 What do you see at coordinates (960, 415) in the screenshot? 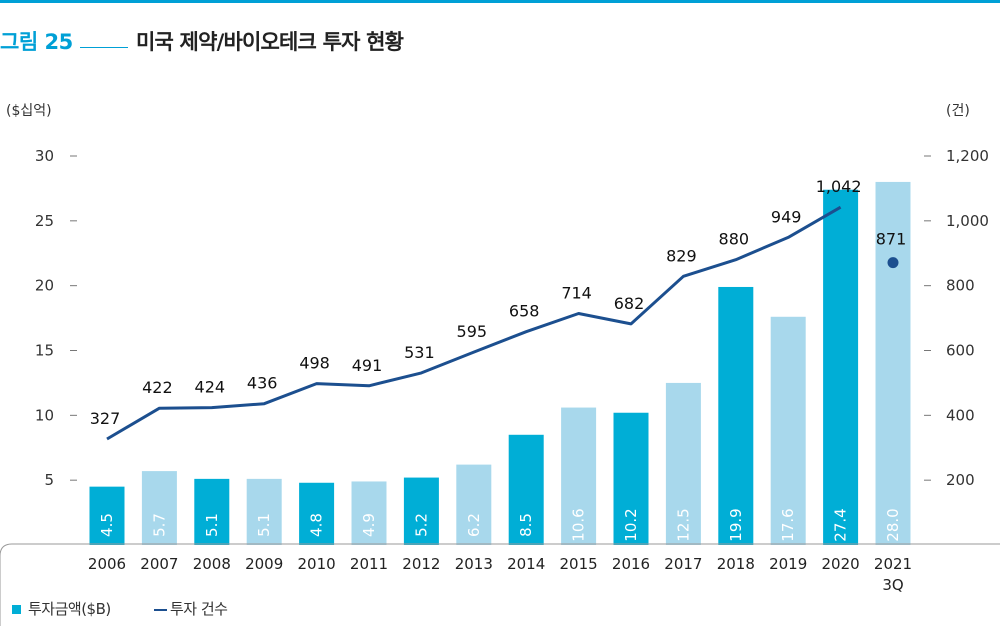
I see `right-tick-label: 400` at bounding box center [960, 415].